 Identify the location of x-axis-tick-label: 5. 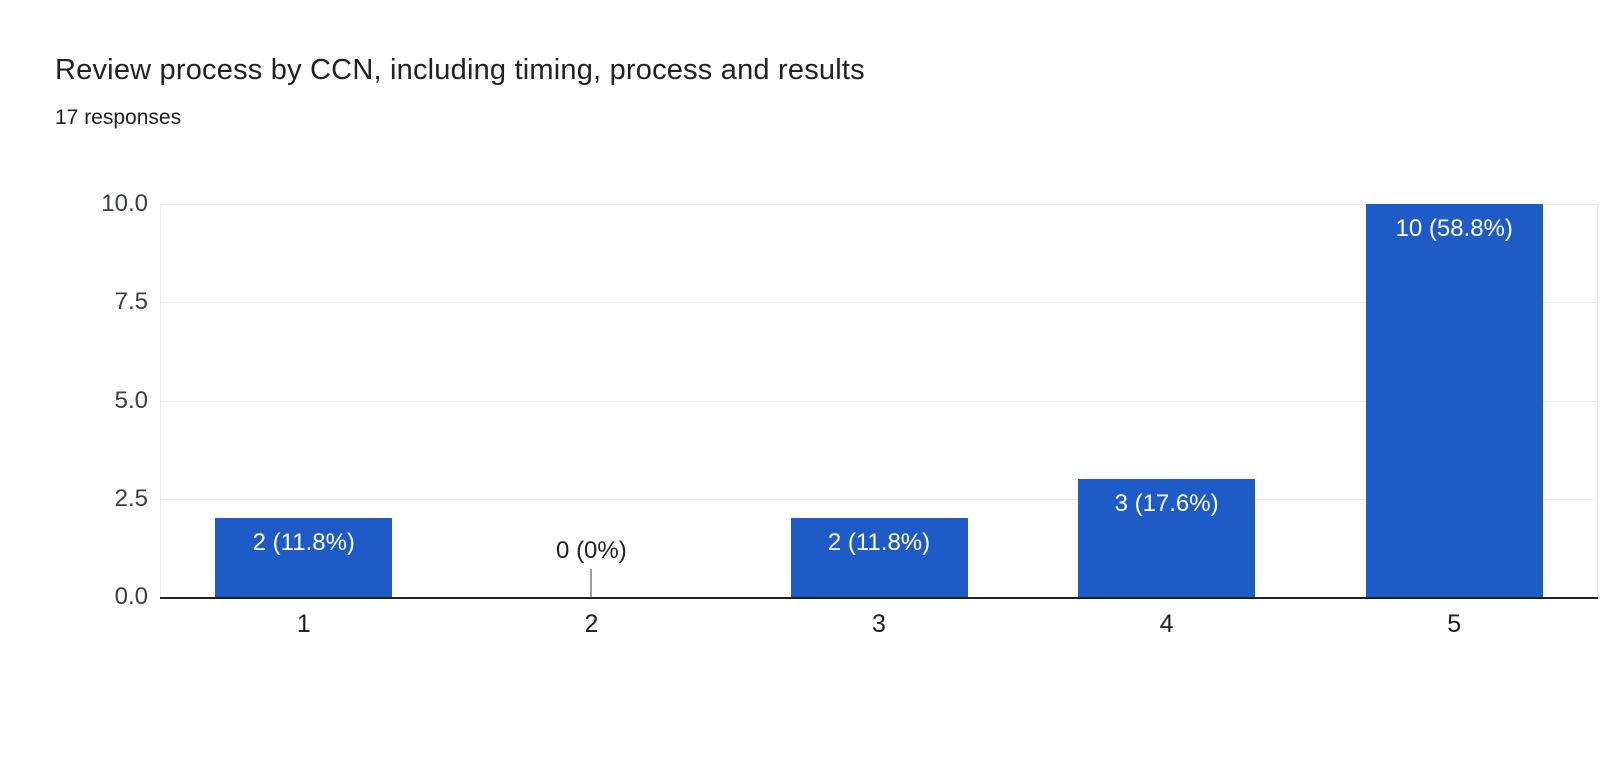
(1454, 624).